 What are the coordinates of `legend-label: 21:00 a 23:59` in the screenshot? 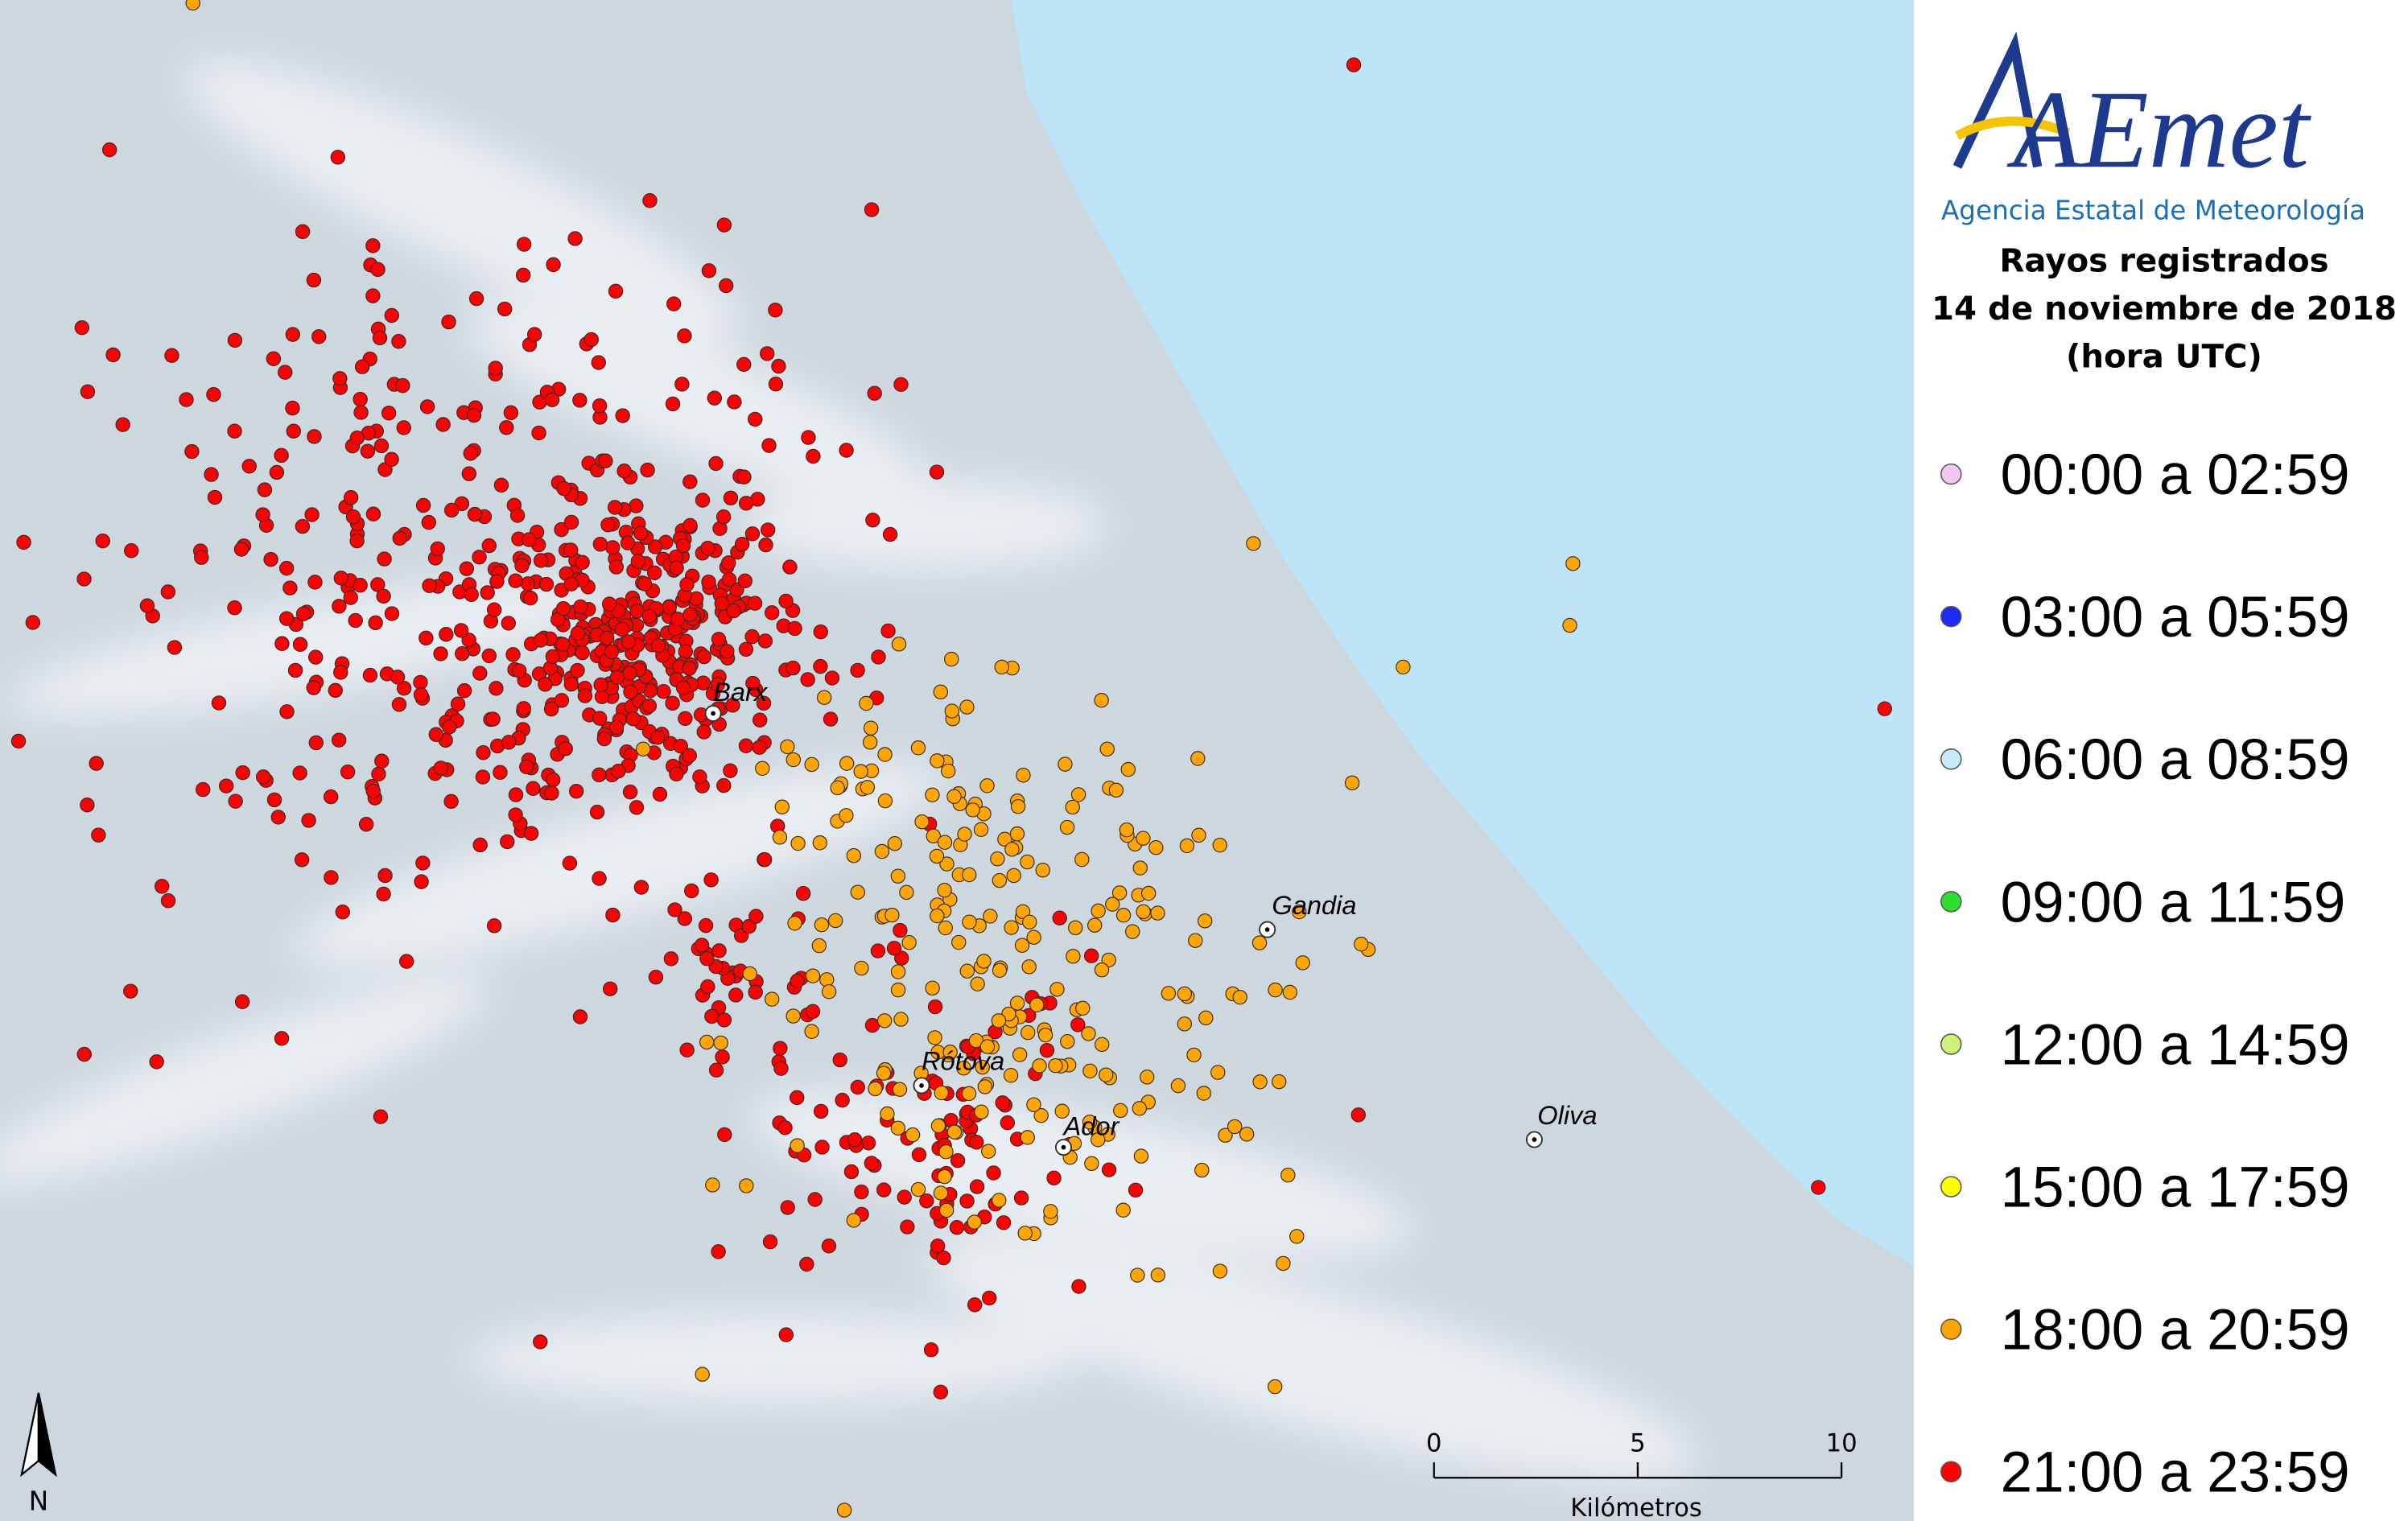 It's located at (2175, 1473).